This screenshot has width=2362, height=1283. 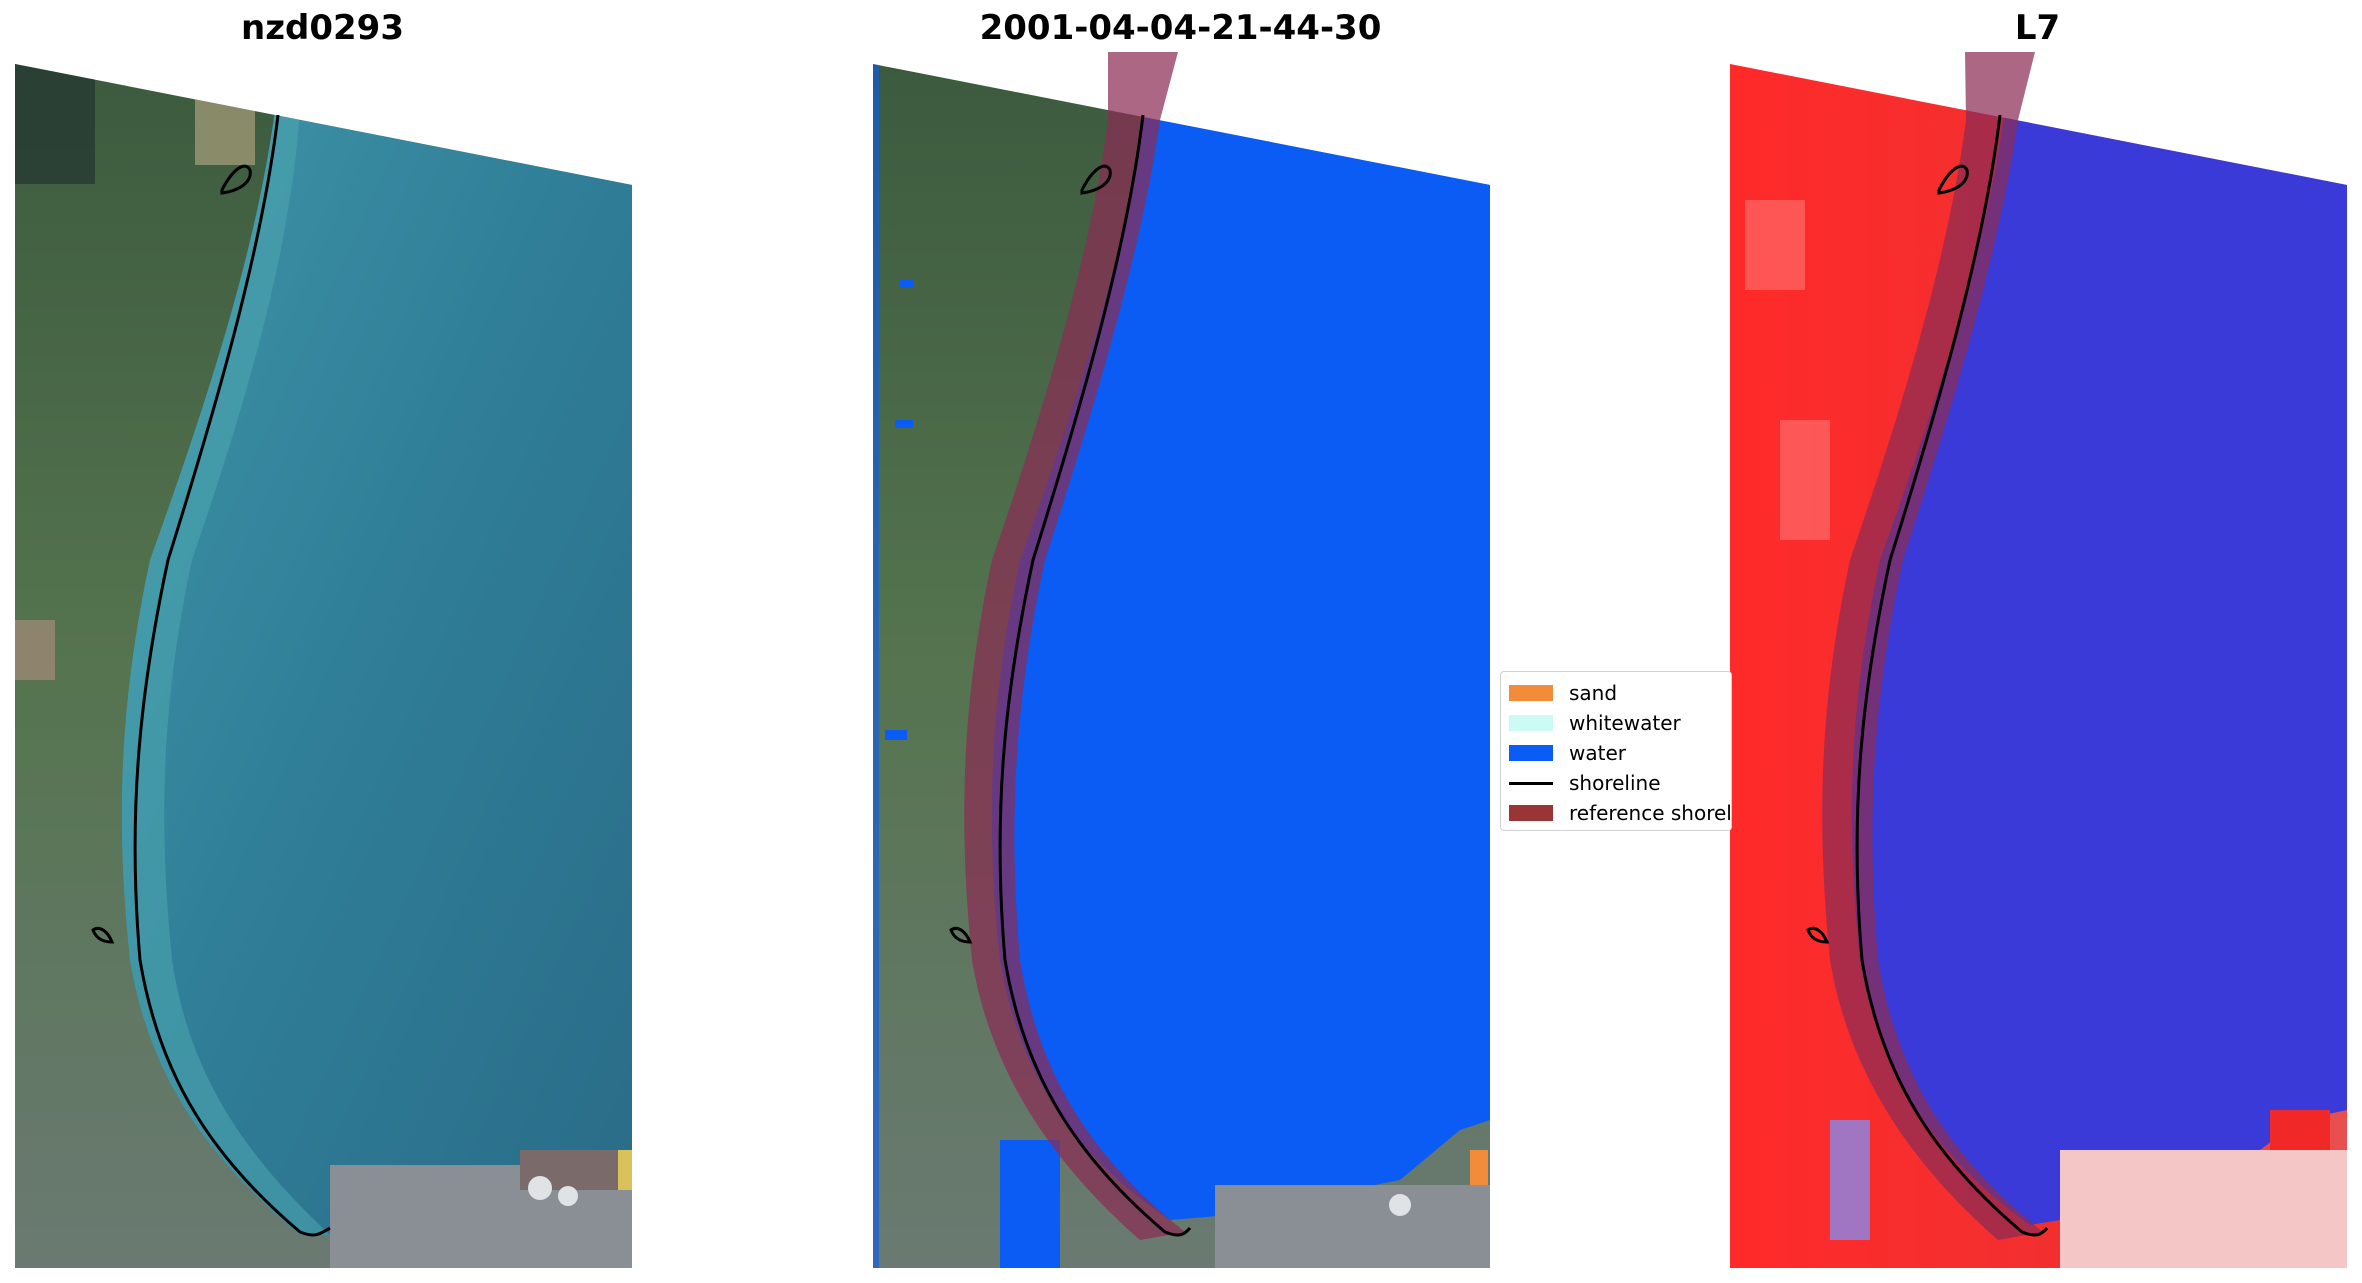 What do you see at coordinates (1952, 675) in the screenshot?
I see `shoreline-index` at bounding box center [1952, 675].